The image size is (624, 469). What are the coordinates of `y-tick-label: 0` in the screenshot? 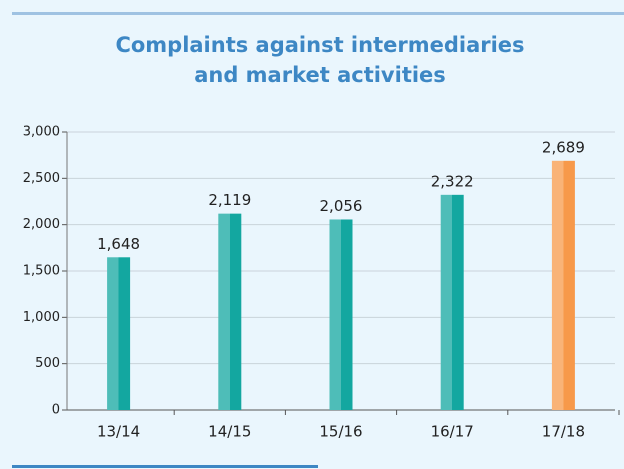 It's located at (56, 410).